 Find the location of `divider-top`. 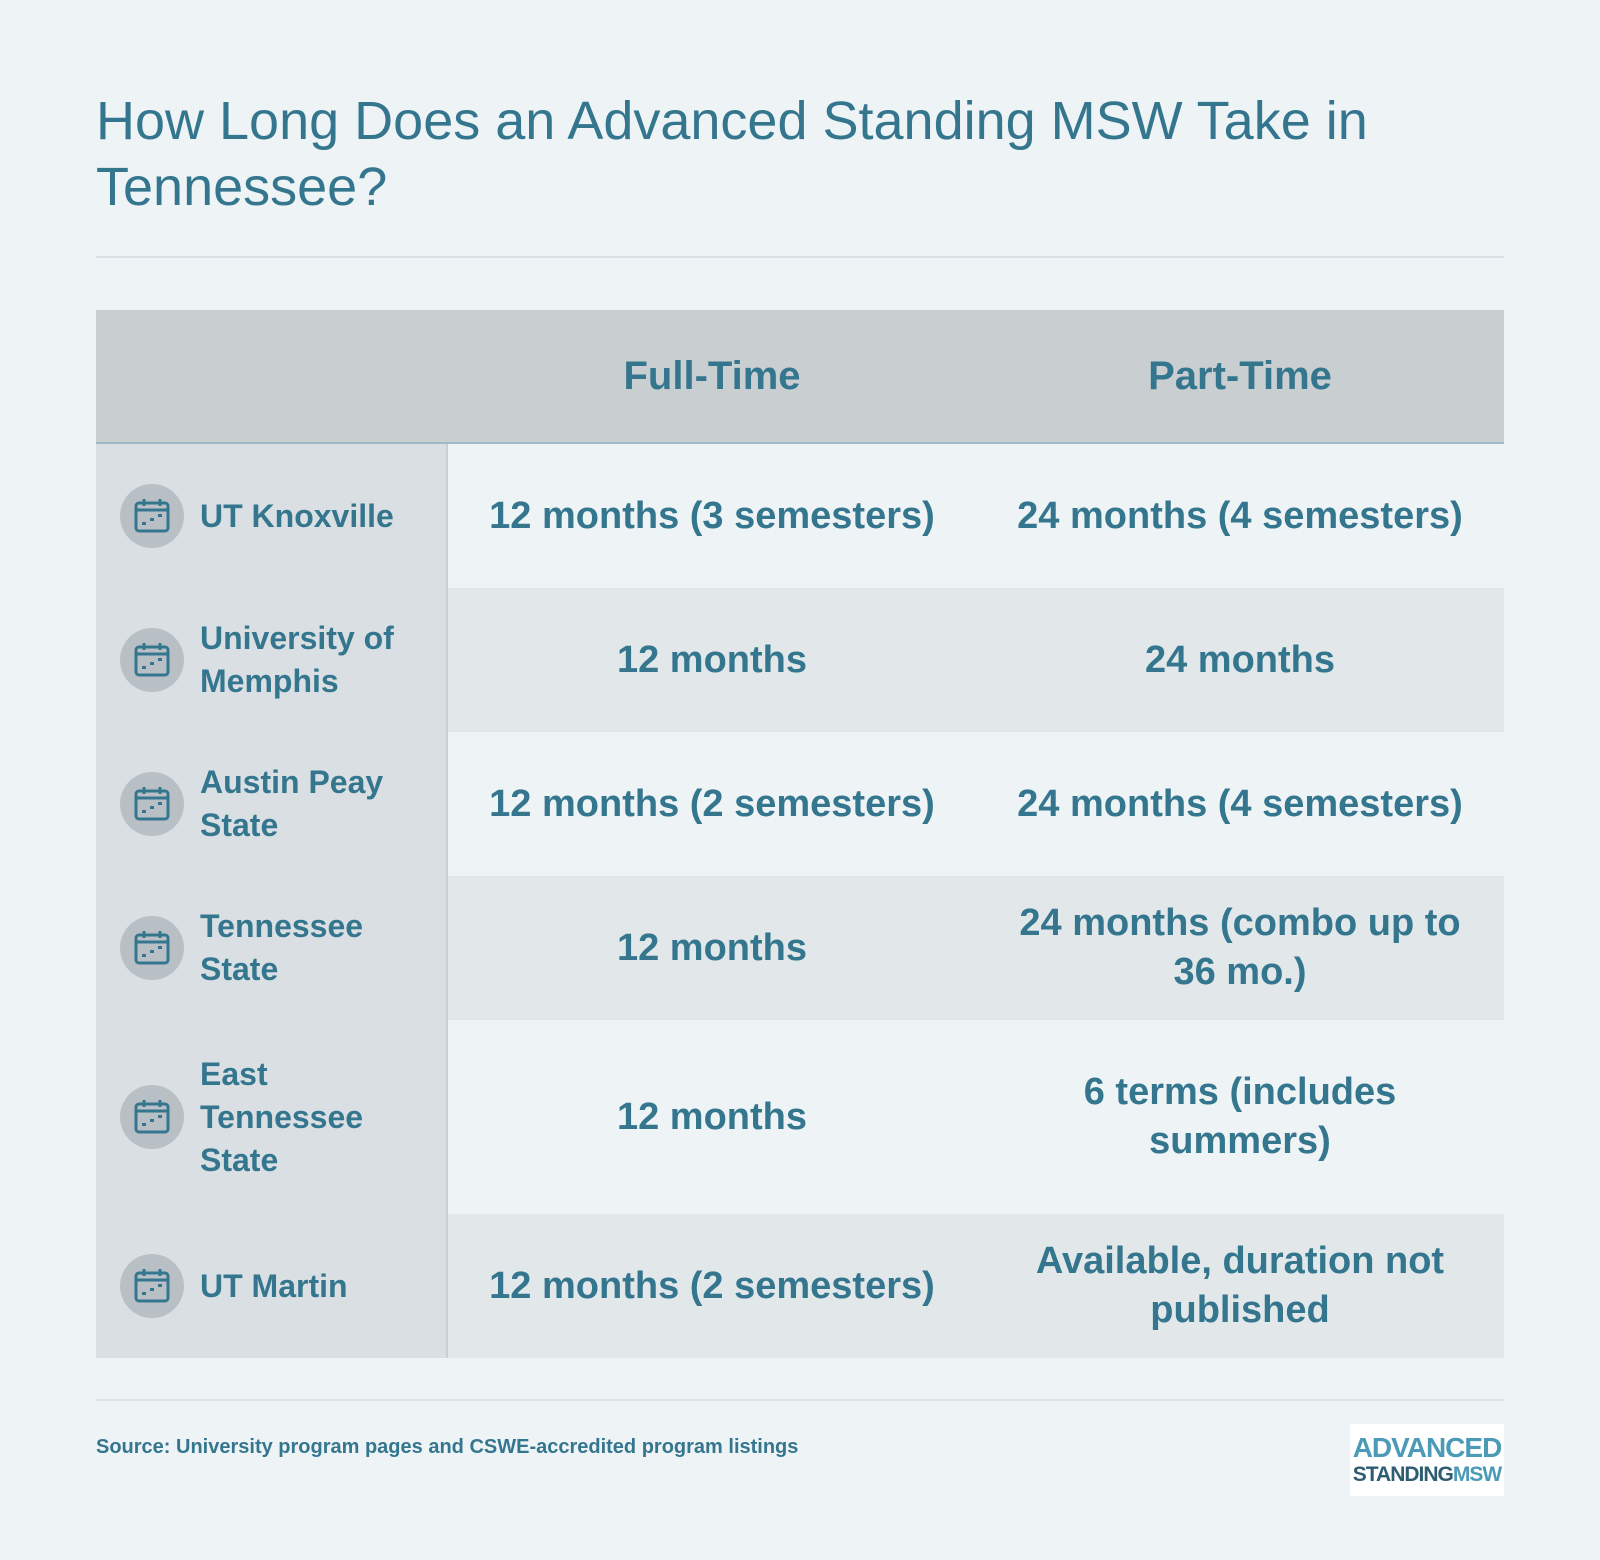

divider-top is located at coordinates (800, 257).